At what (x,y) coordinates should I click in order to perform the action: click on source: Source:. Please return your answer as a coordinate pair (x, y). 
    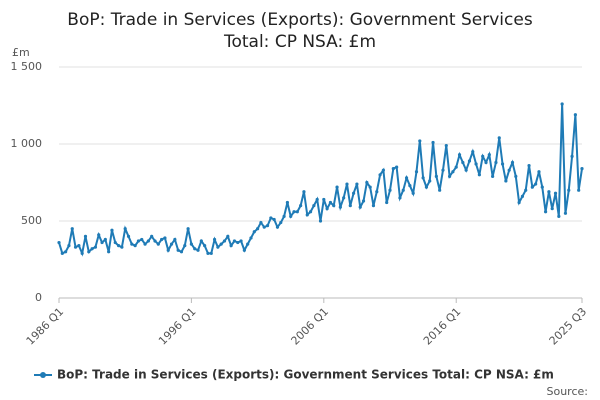
    Looking at the image, I should click on (568, 391).